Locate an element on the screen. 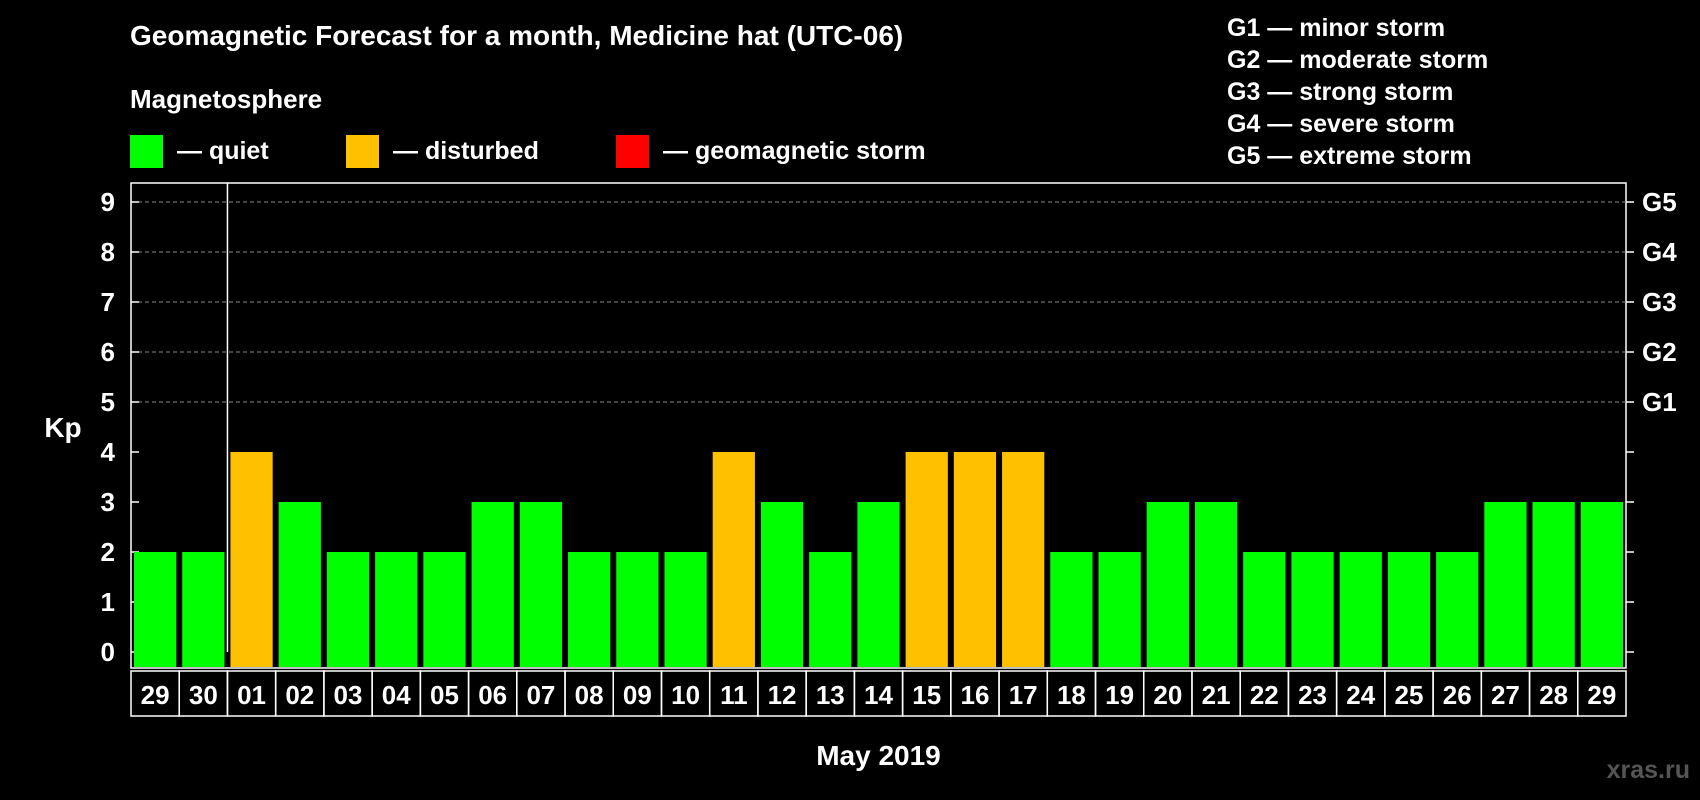 This screenshot has height=800, width=1700. storm-scale-g3: G3 — strong storm is located at coordinates (1340, 92).